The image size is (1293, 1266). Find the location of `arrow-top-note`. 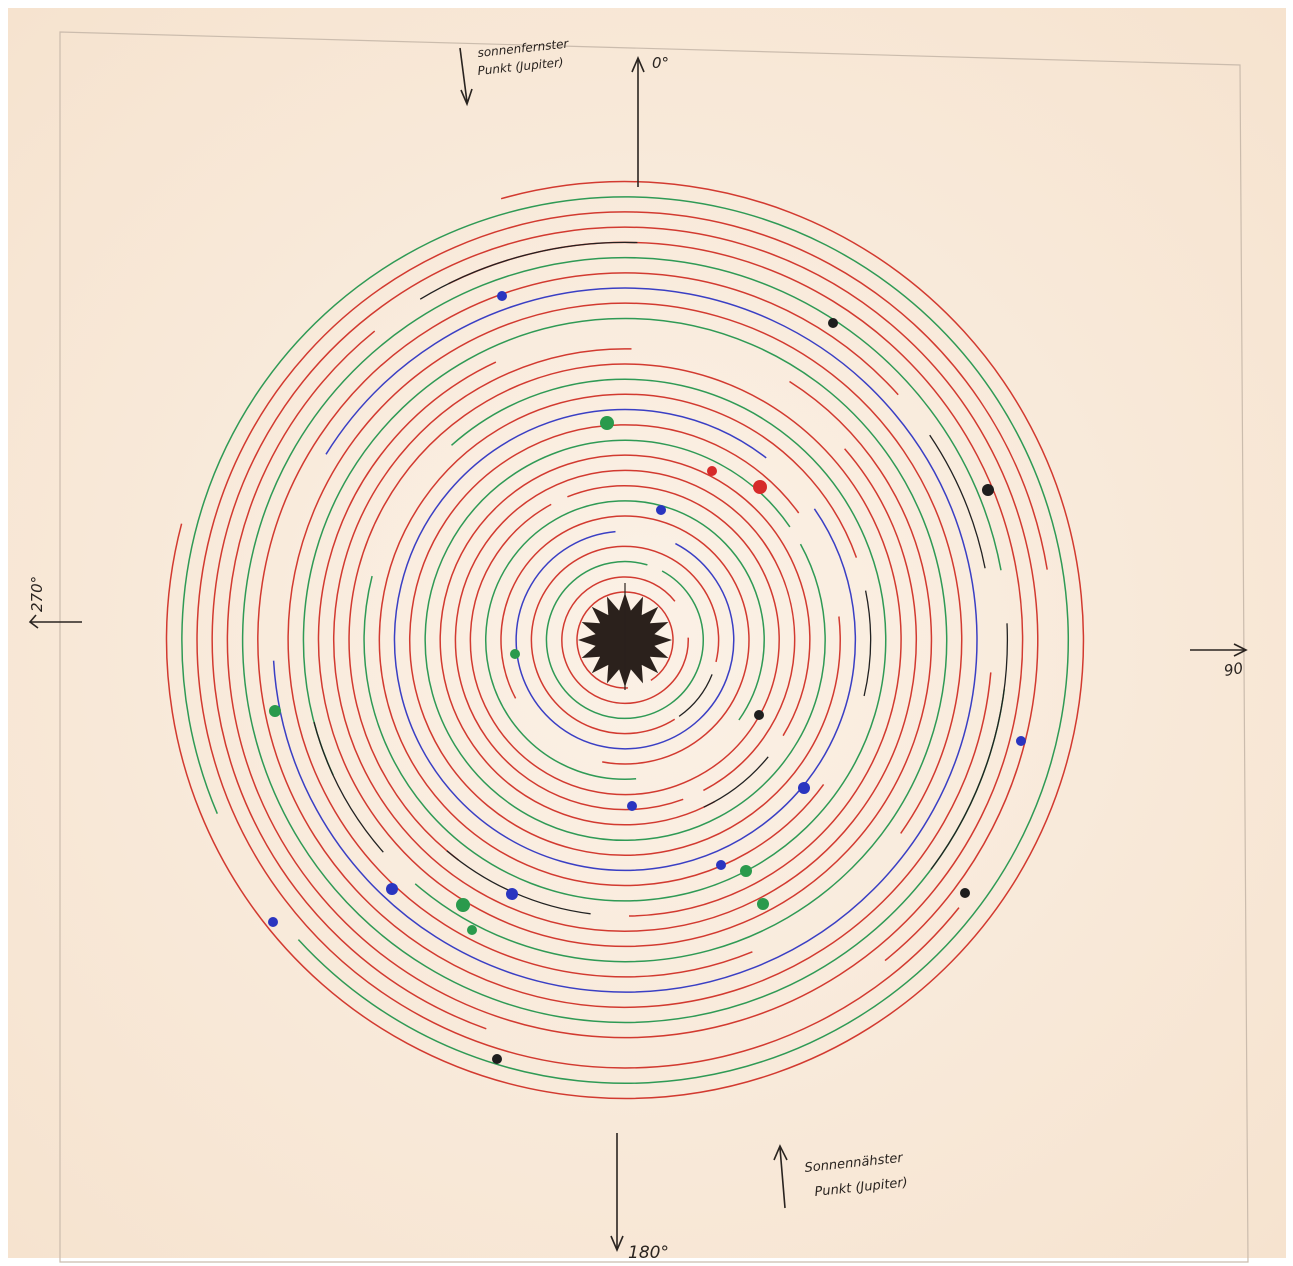

arrow-top-note is located at coordinates (463, 75).